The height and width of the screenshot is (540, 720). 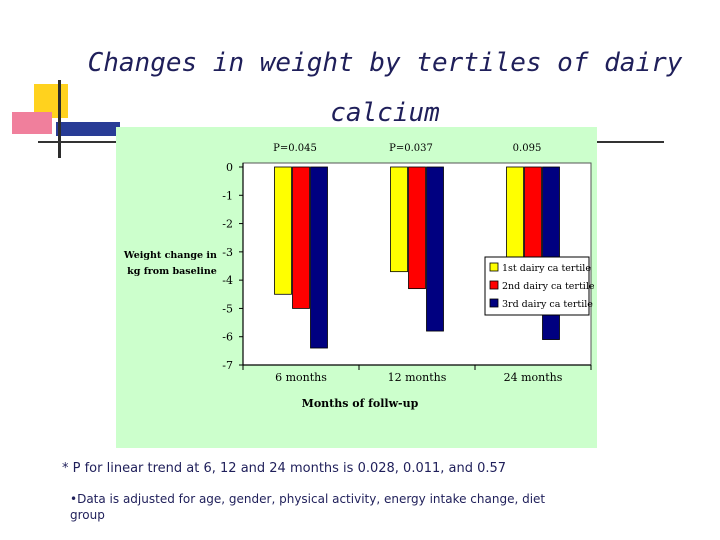 What do you see at coordinates (88, 129) in the screenshot?
I see `decor-blue-bar` at bounding box center [88, 129].